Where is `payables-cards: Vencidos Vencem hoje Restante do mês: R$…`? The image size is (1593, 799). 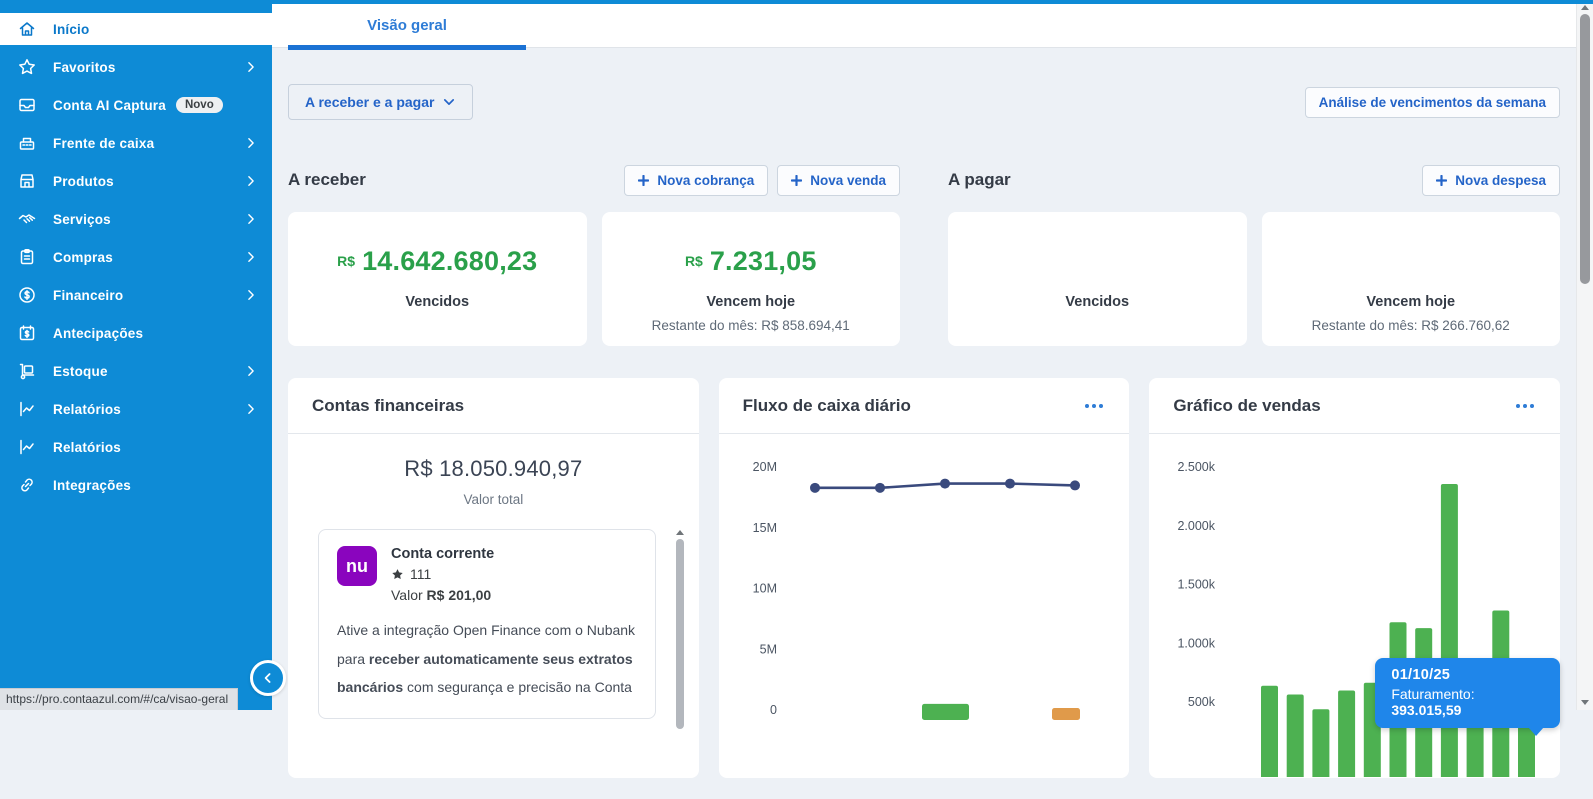
payables-cards: Vencidos Vencem hoje Restante do mês: R$… is located at coordinates (1254, 279).